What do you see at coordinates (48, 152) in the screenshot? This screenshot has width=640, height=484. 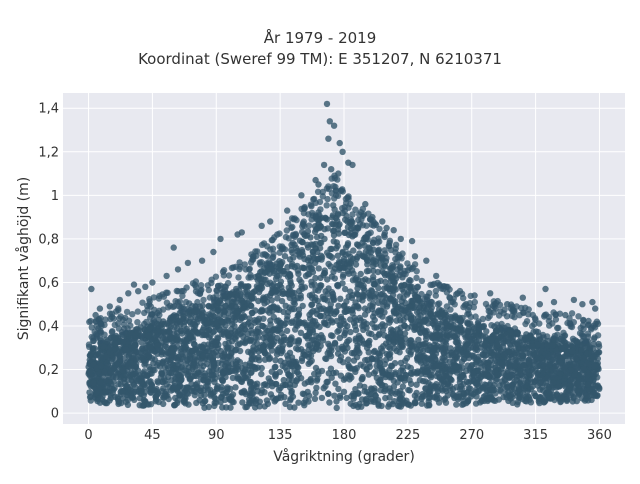 I see `y-tick-label: 1,2` at bounding box center [48, 152].